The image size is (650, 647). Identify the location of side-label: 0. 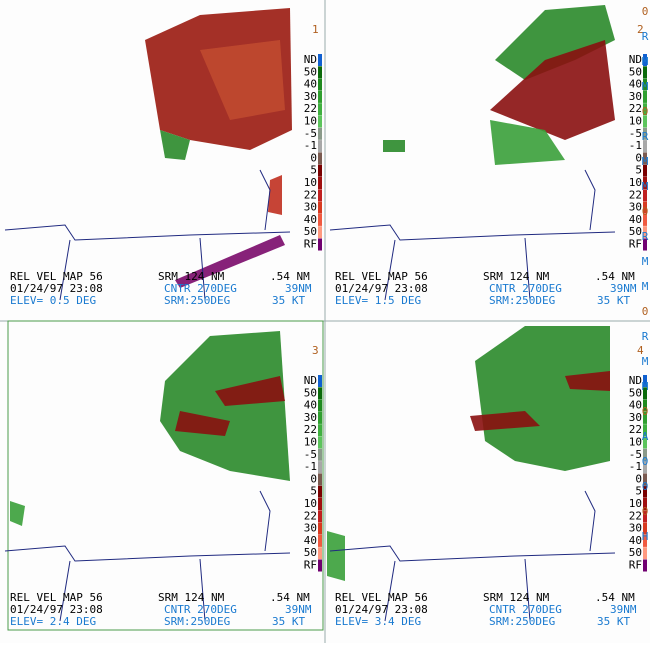
(645, 111).